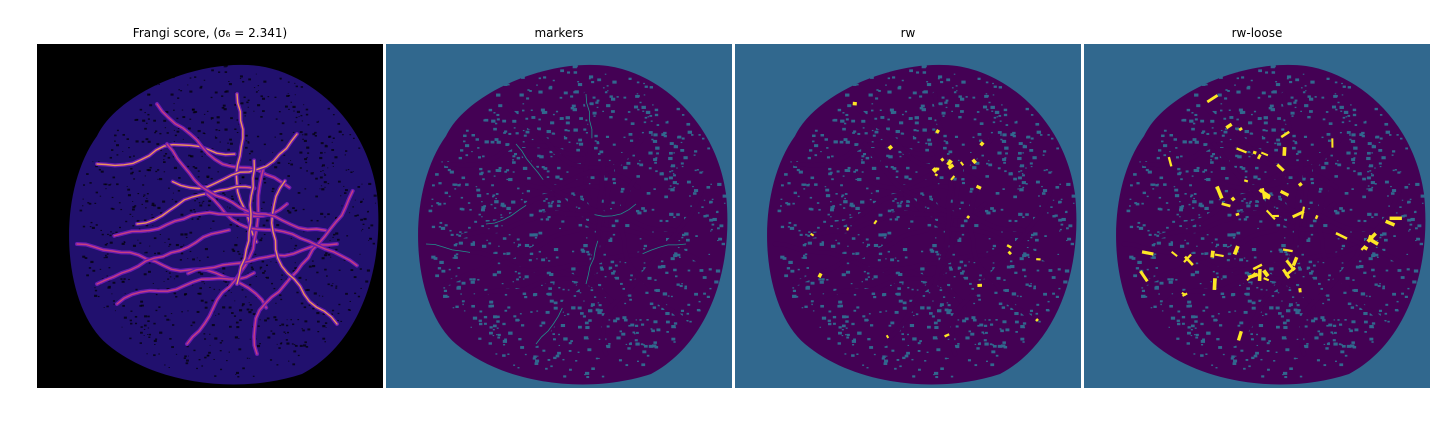 This screenshot has width=1440, height=432. Describe the element at coordinates (925, 220) in the screenshot. I see `rw-highlights` at that location.